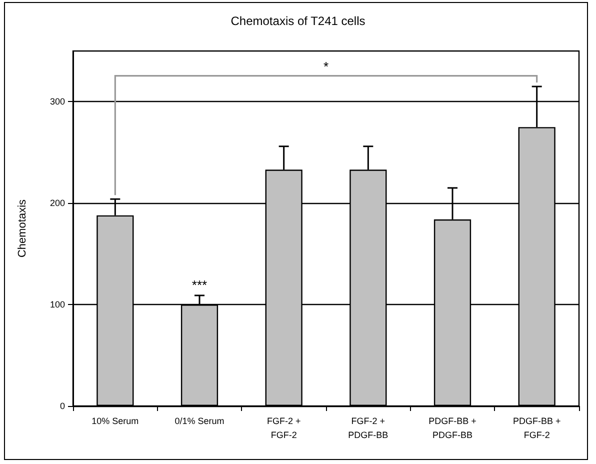  I want to click on annotation: *, so click(326, 66).